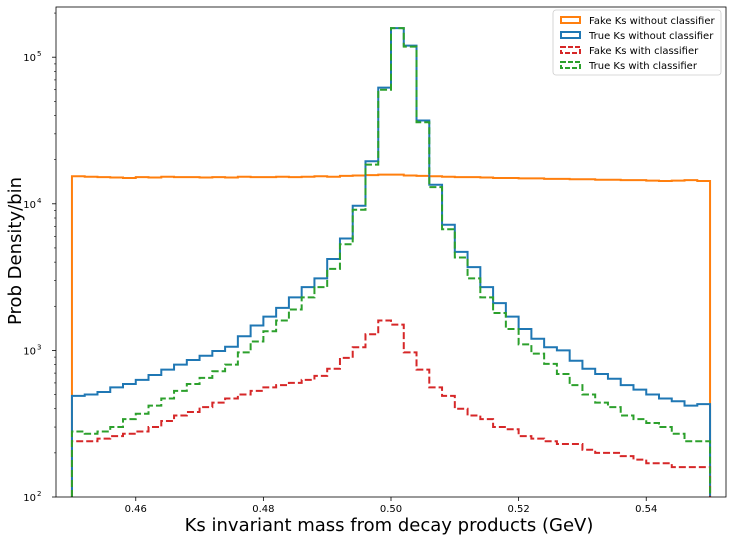 This screenshot has height=546, width=731. Describe the element at coordinates (39, 201) in the screenshot. I see `y-tick-exponent: 4` at that location.